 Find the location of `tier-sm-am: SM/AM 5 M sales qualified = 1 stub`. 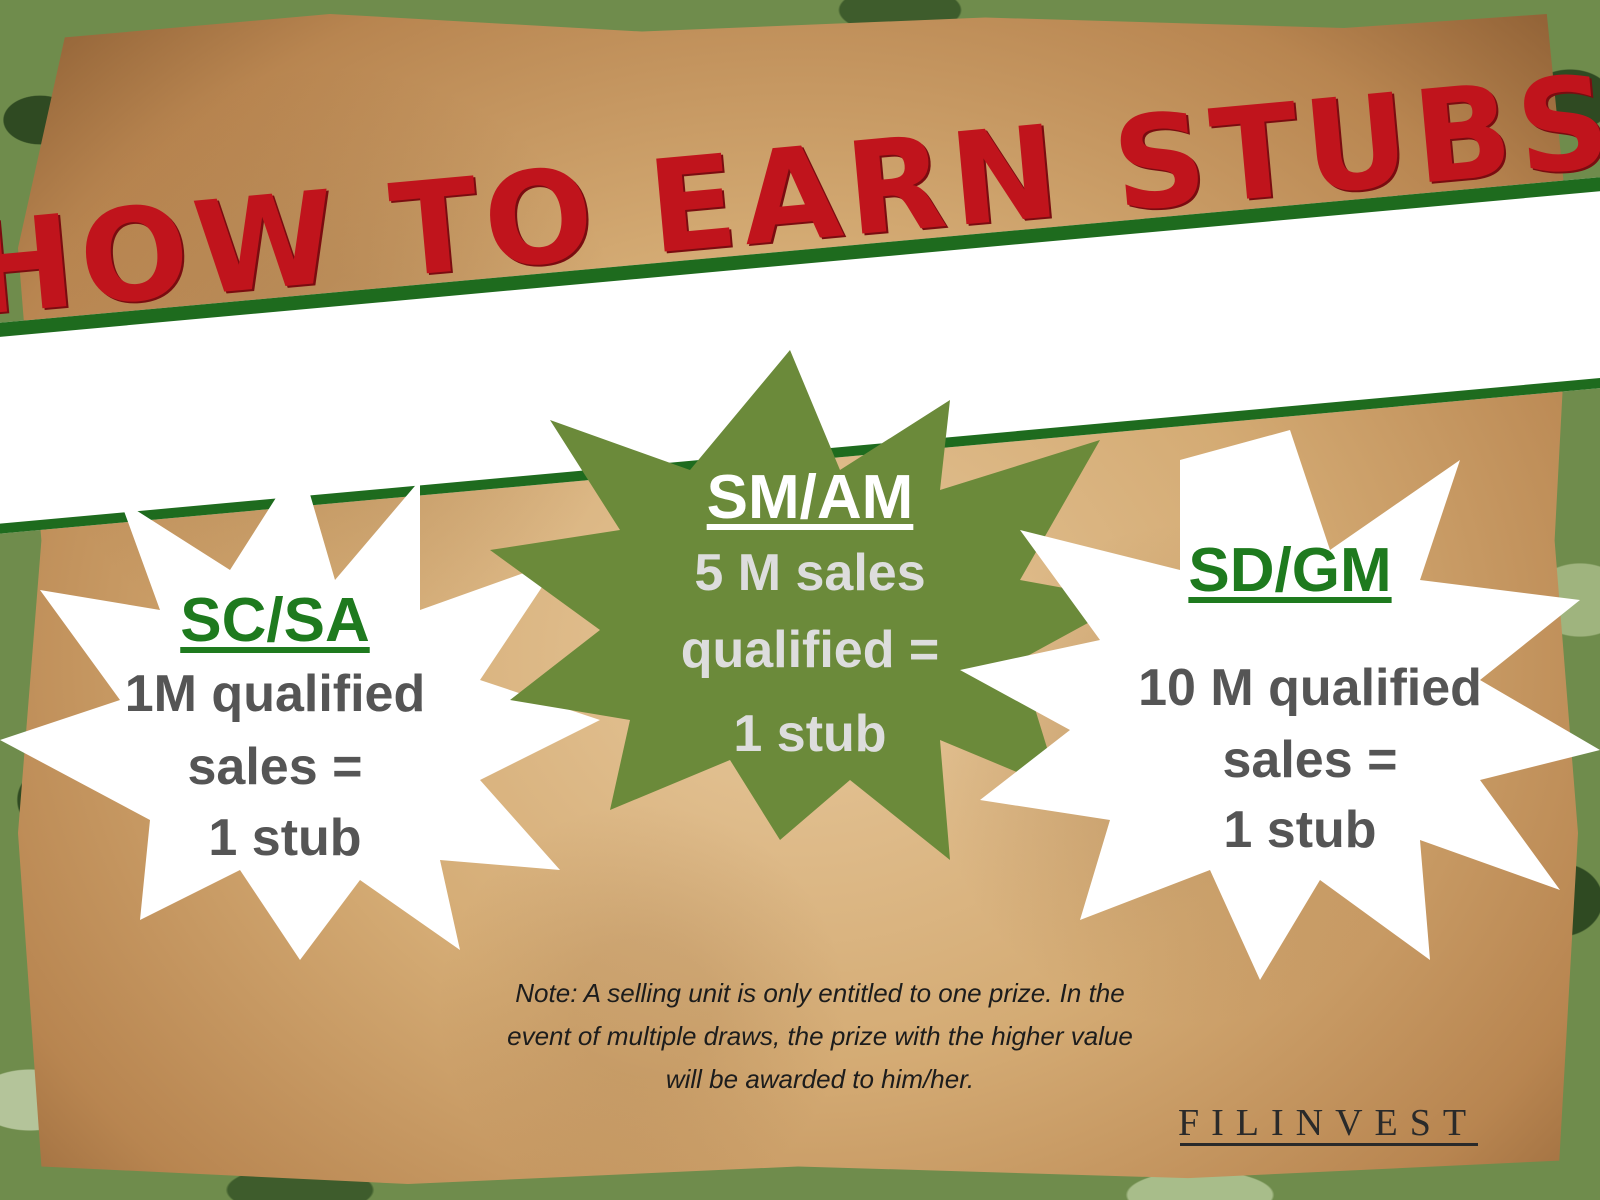

tier-sm-am: SM/AM 5 M sales qualified = 1 stub is located at coordinates (810, 619).